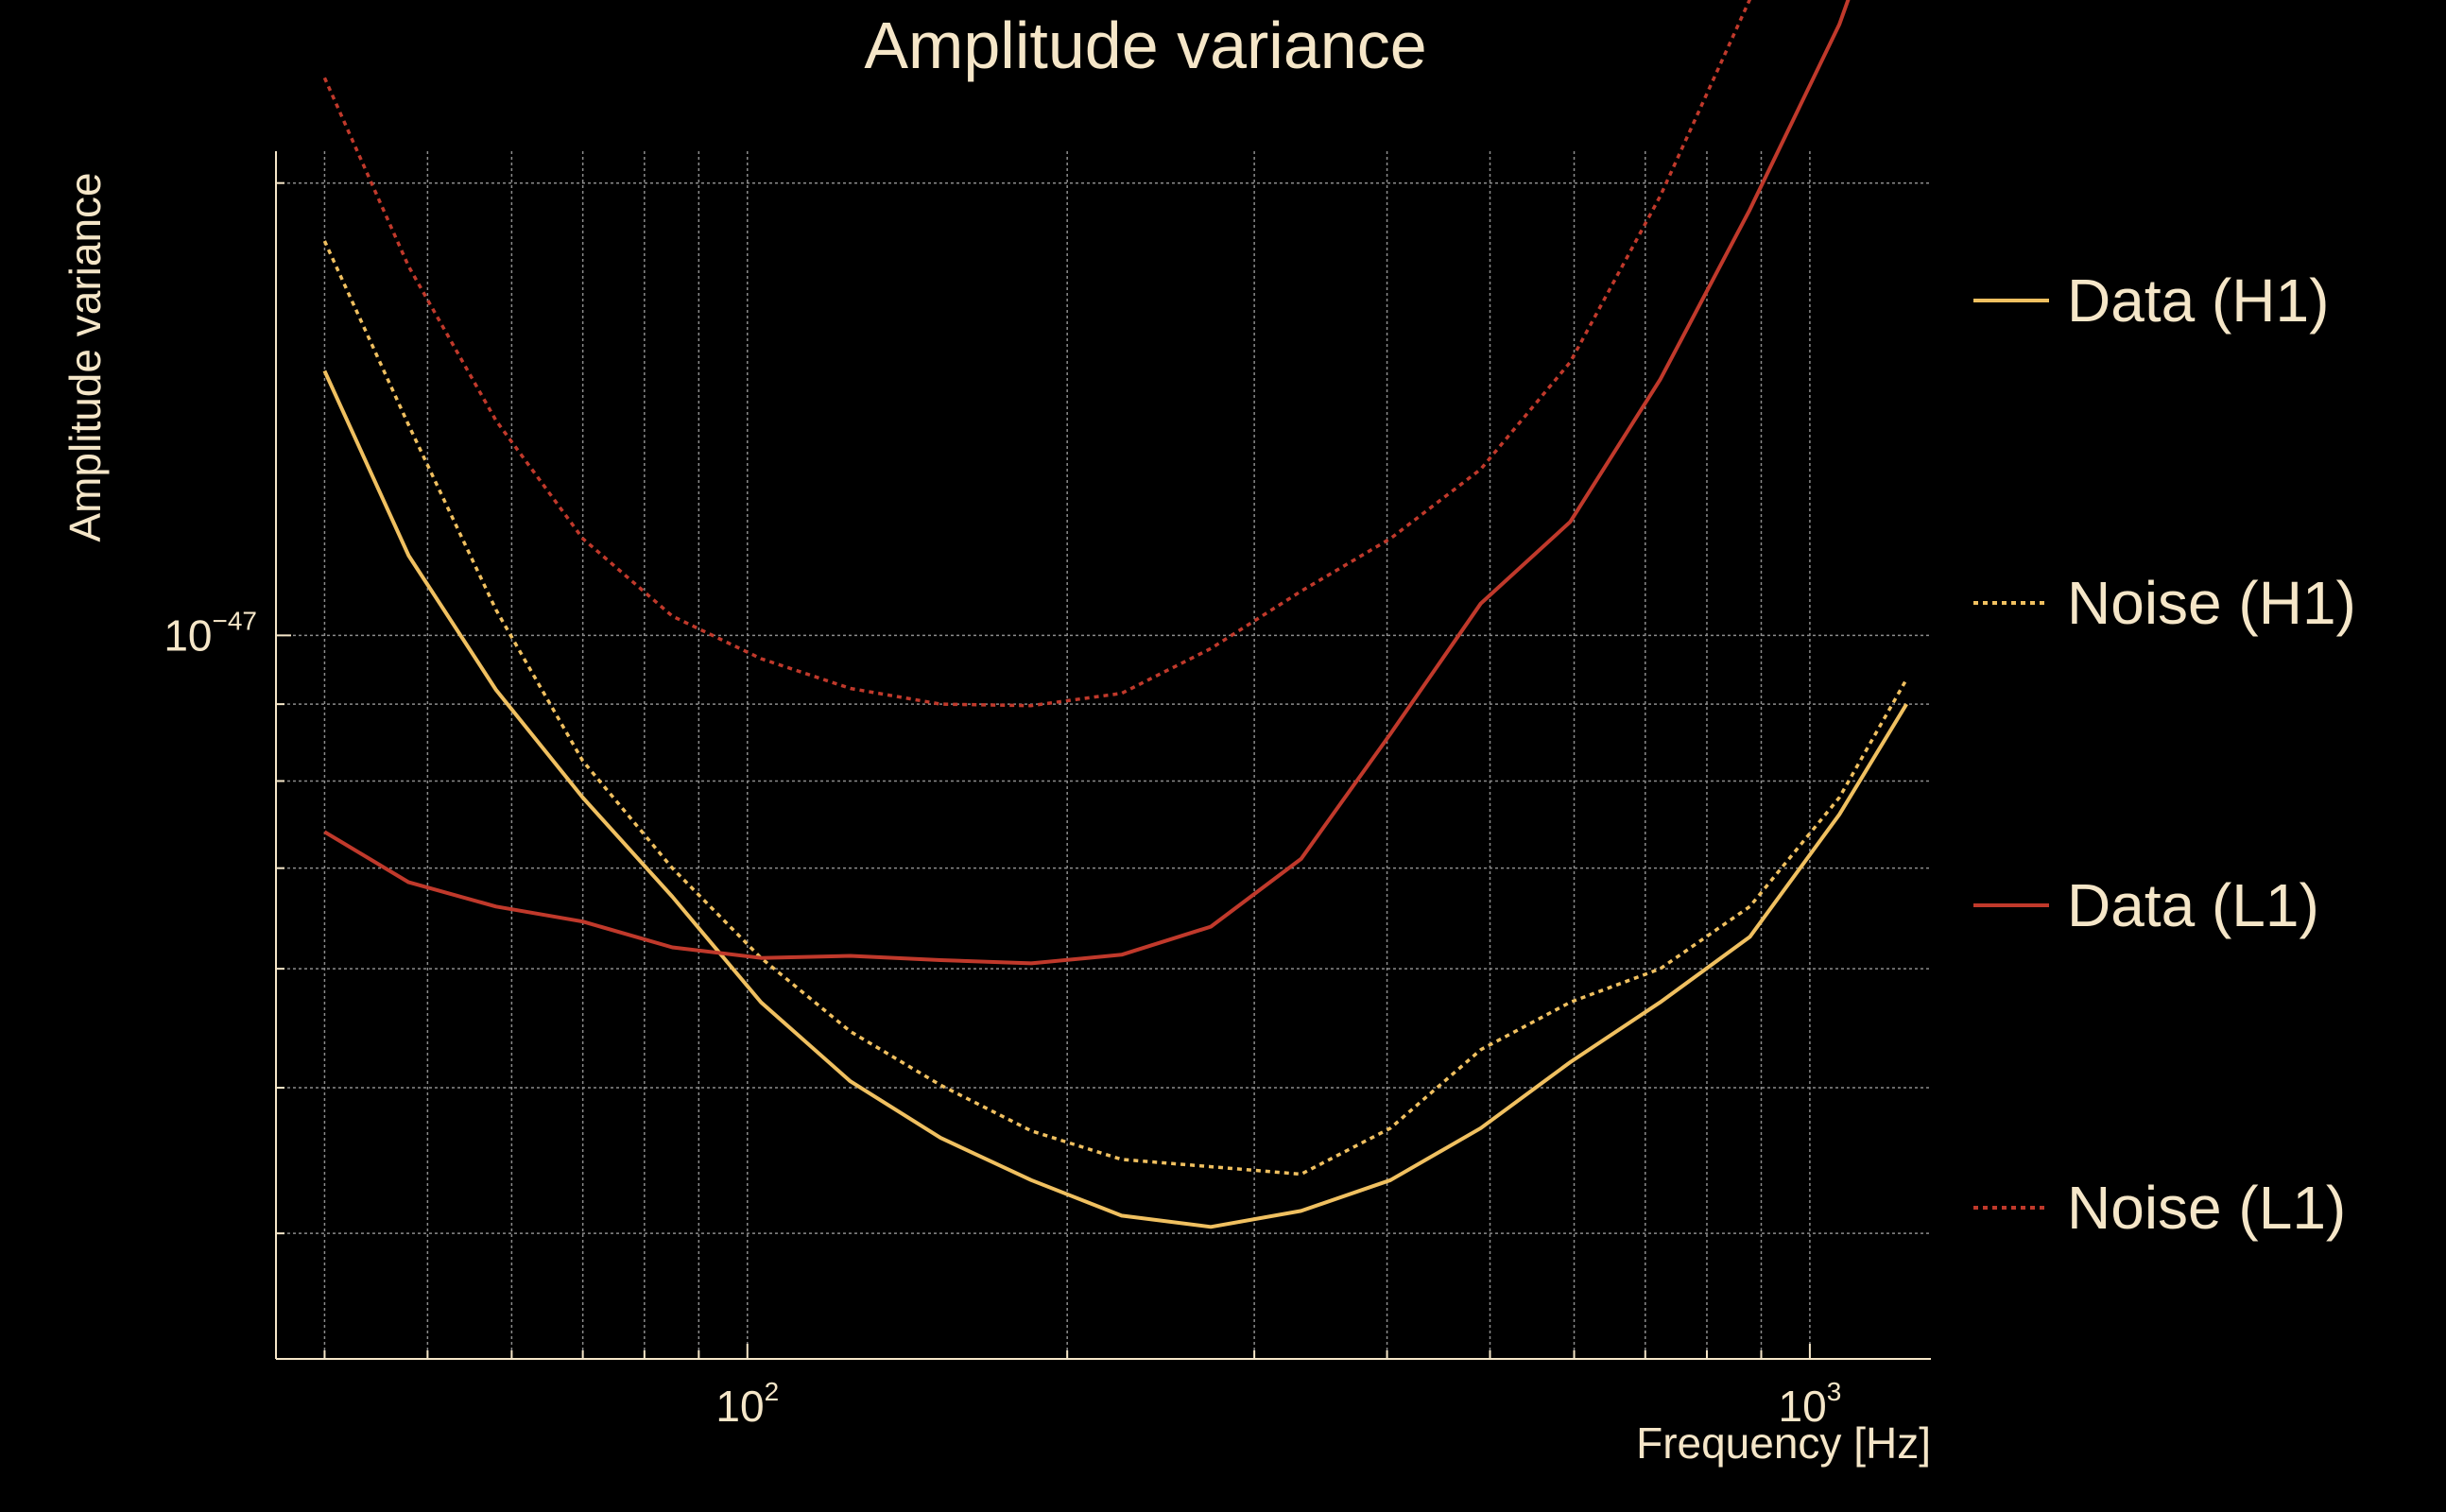 Image resolution: width=2446 pixels, height=1512 pixels. Describe the element at coordinates (2164, 754) in the screenshot. I see `legend: Data (H1) Noise (H1) Data (L1) Noise (L1)` at that location.